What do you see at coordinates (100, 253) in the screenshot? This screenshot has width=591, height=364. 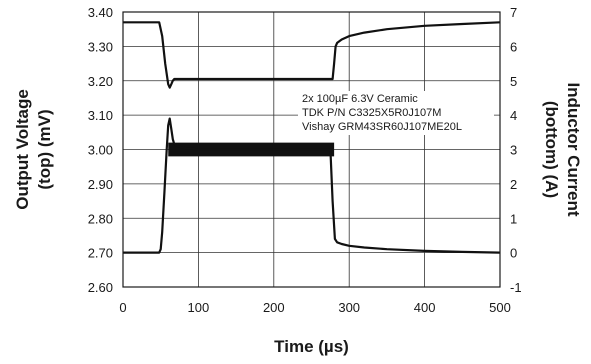 I see `left-tick-label: 2.70` at bounding box center [100, 253].